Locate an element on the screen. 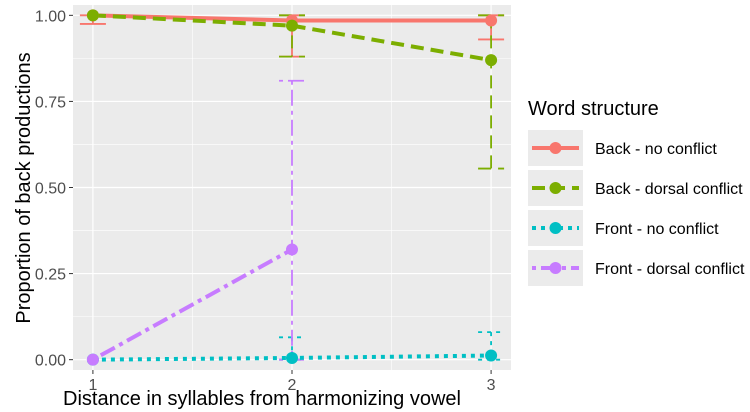  y-axis-label: Proportion of back productions is located at coordinates (24, 187).